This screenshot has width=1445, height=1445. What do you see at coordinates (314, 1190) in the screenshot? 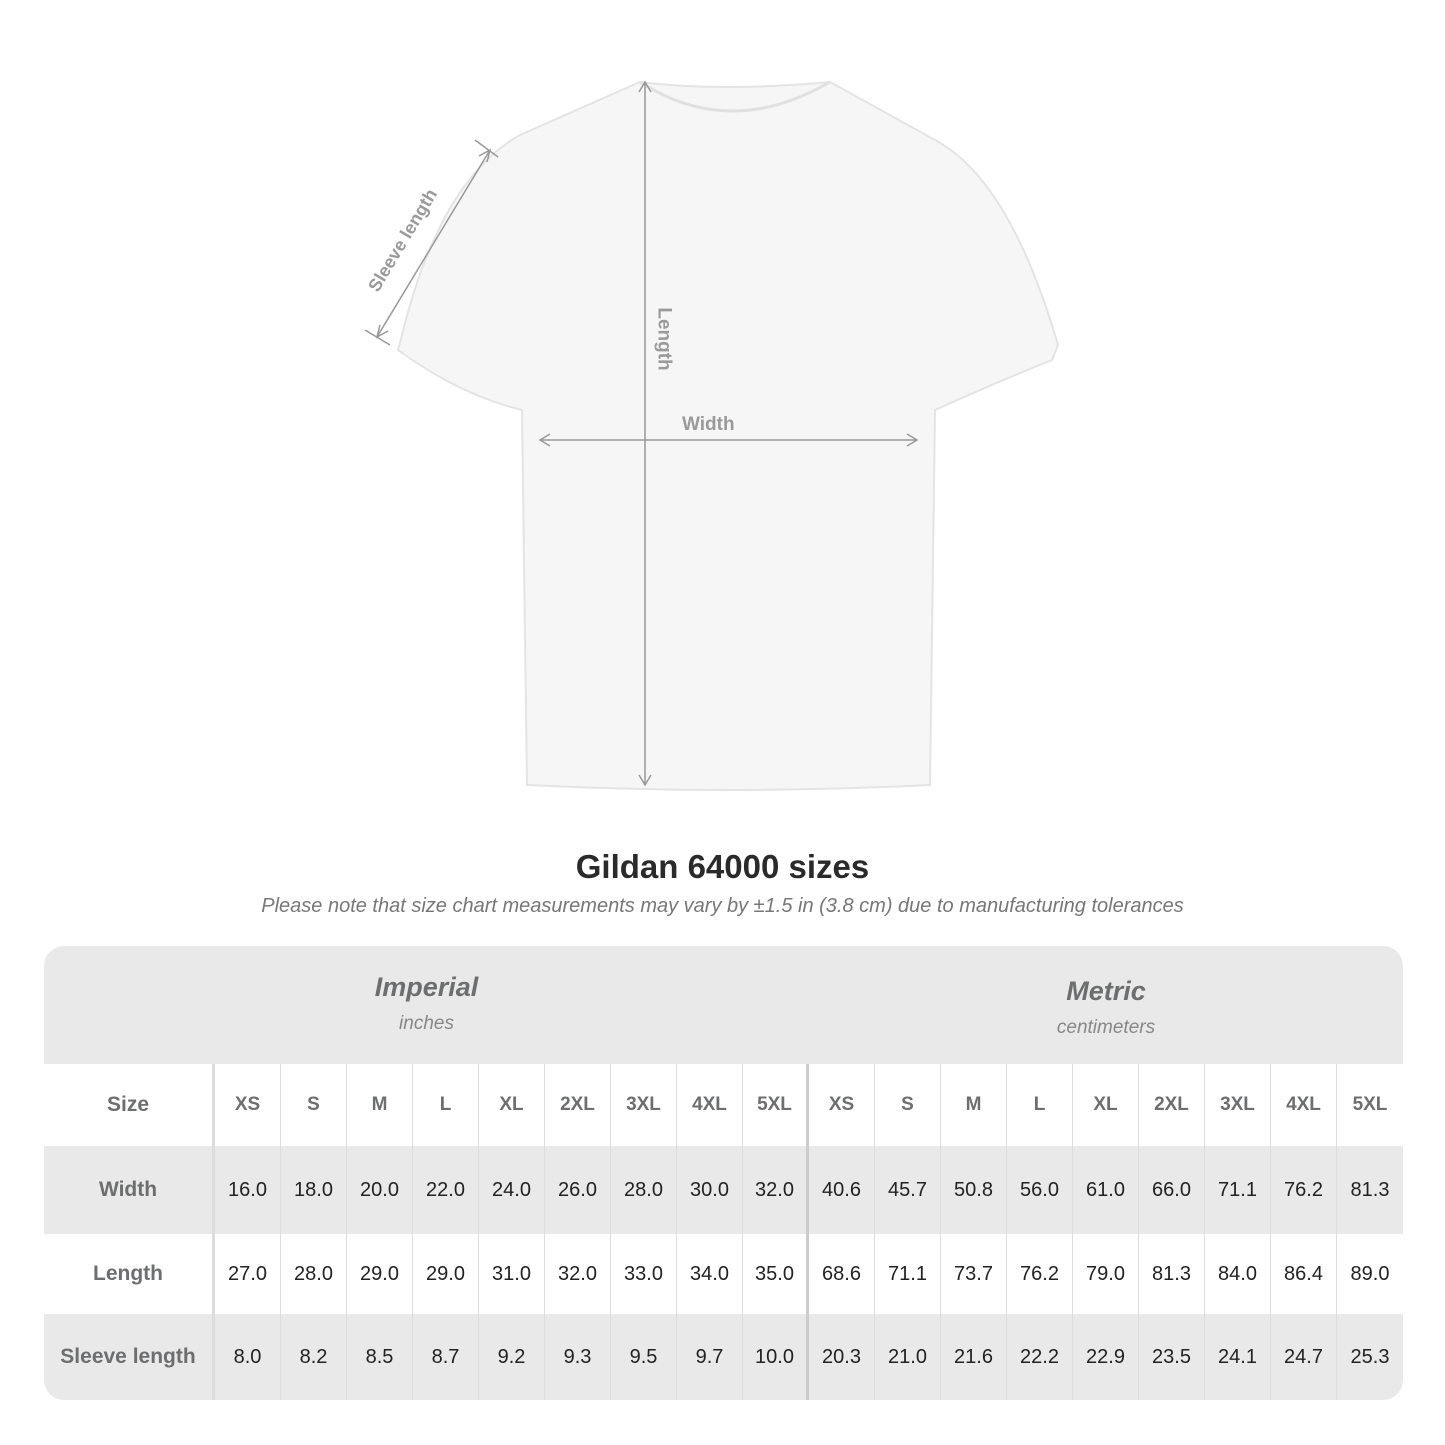
I see `table-cell: 18.0` at bounding box center [314, 1190].